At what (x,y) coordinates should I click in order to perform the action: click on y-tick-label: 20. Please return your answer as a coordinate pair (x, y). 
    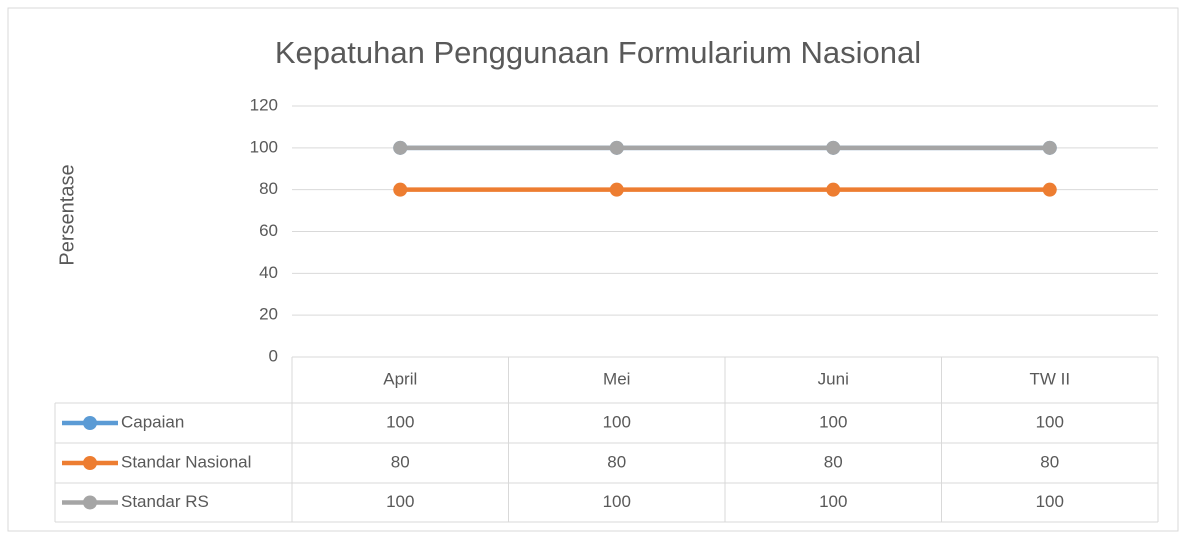
    Looking at the image, I should click on (268, 314).